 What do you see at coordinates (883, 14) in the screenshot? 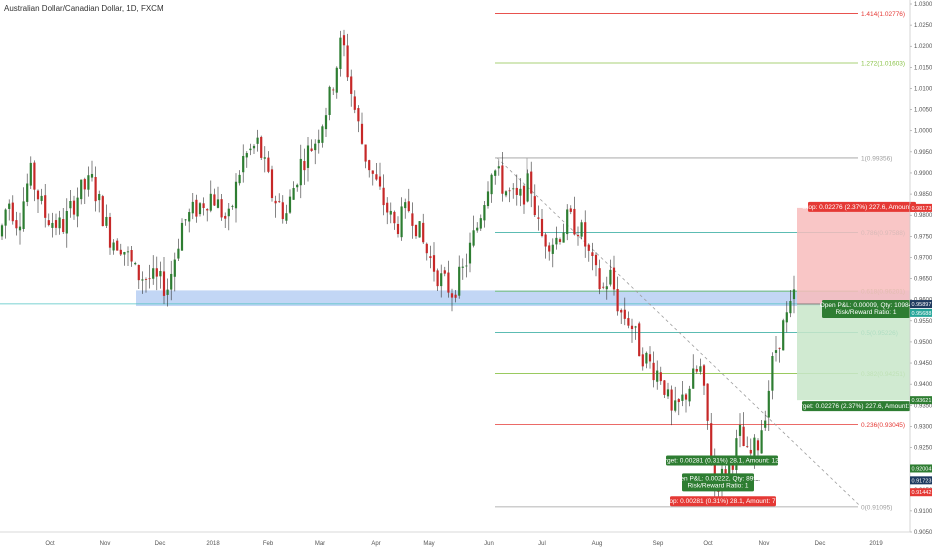
I see `fib-level-label: 1.414(1.02776)` at bounding box center [883, 14].